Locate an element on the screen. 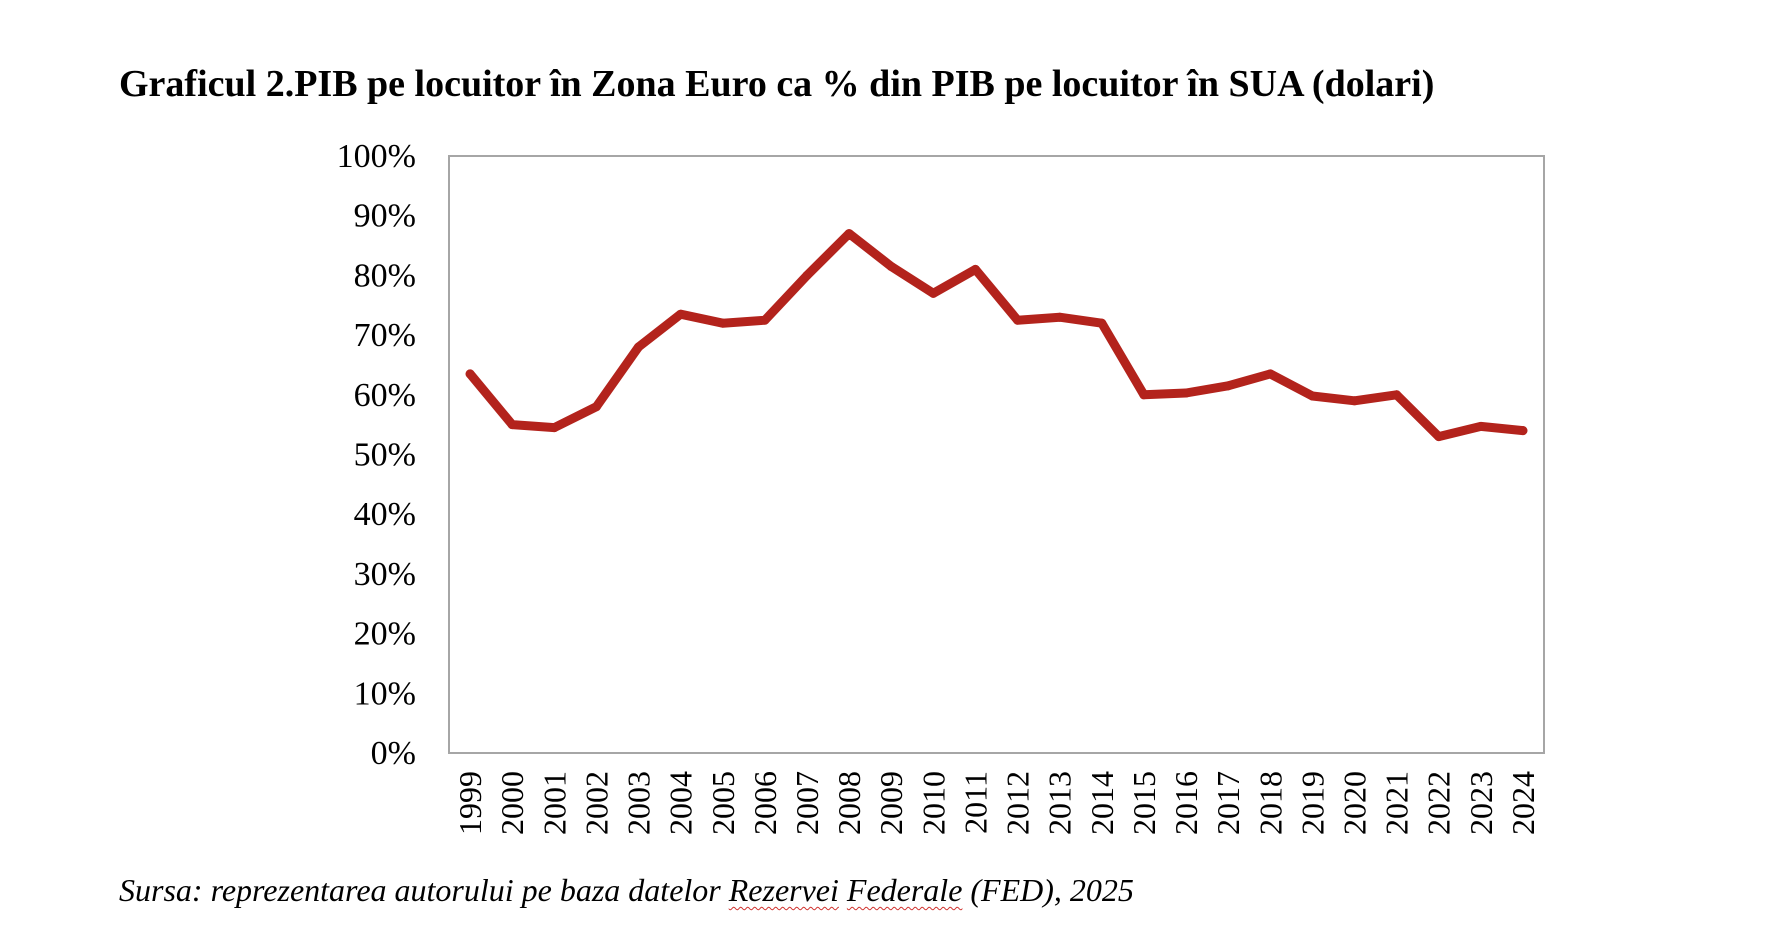 The image size is (1788, 952). y-tick-label: 50% is located at coordinates (385, 455).